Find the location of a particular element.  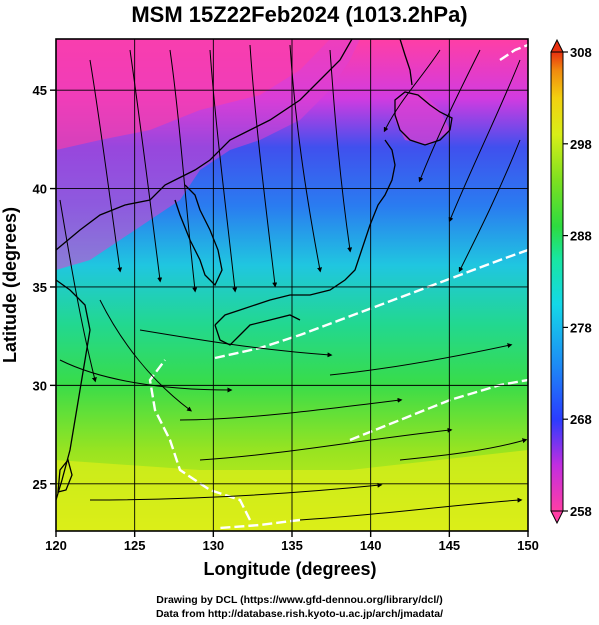

colorbar-tick-label: 288 is located at coordinates (581, 236).